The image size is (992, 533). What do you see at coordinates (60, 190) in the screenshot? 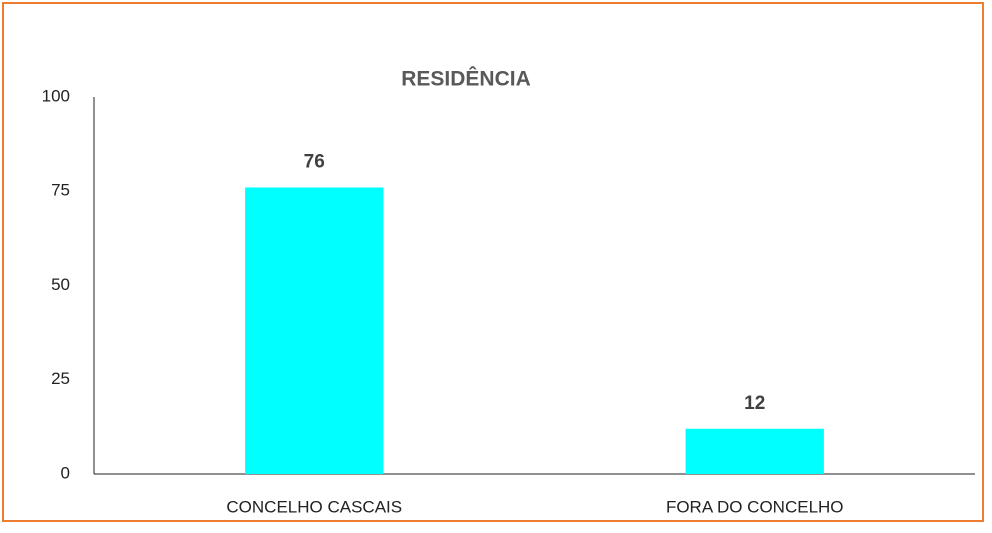
I see `y-tick-label: 75` at bounding box center [60, 190].